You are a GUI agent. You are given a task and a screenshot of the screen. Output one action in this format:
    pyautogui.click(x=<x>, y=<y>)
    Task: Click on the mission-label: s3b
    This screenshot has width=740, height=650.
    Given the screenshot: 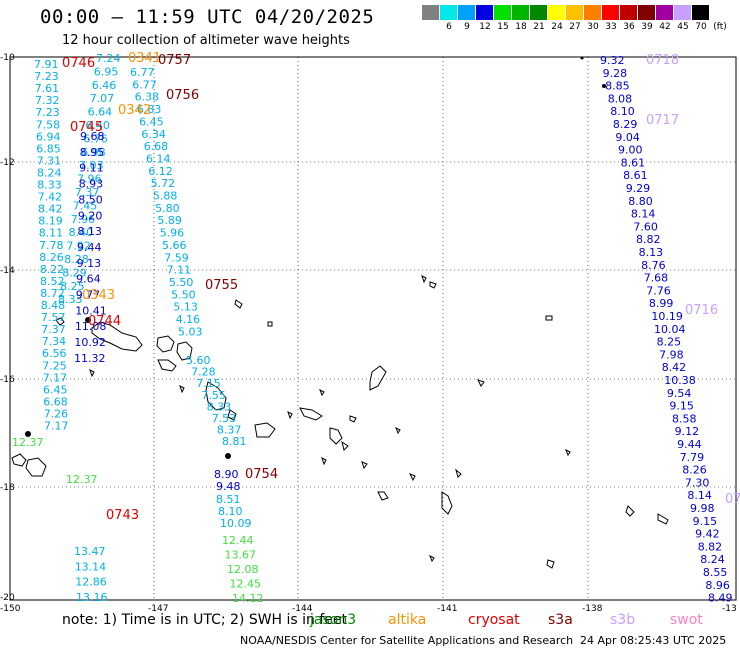 What is the action you would take?
    pyautogui.click(x=623, y=620)
    